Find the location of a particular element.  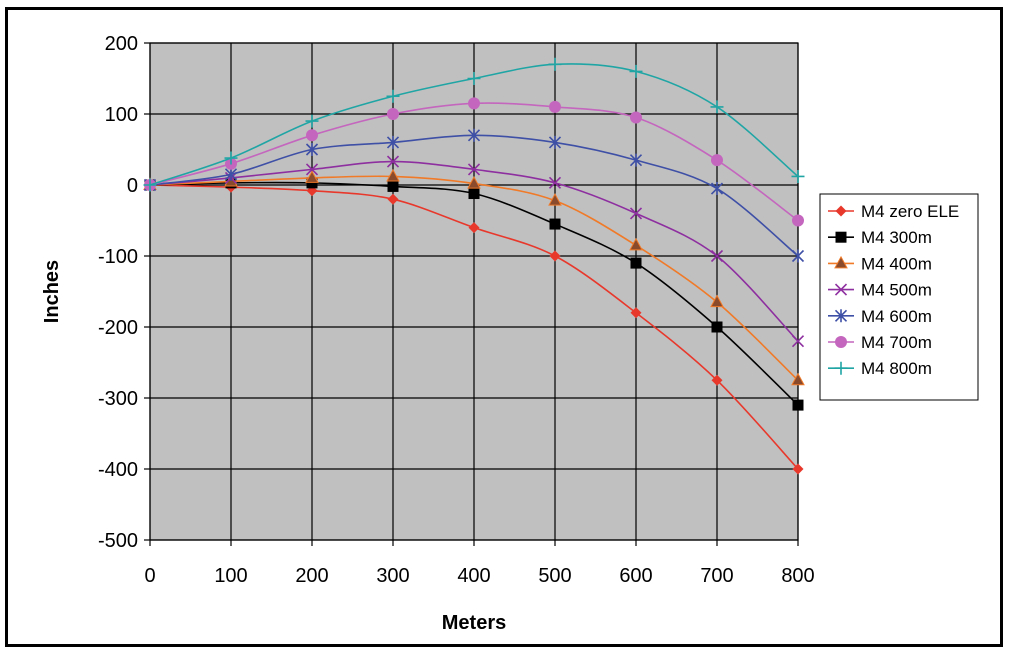

series-m4-800m is located at coordinates (474, 124).